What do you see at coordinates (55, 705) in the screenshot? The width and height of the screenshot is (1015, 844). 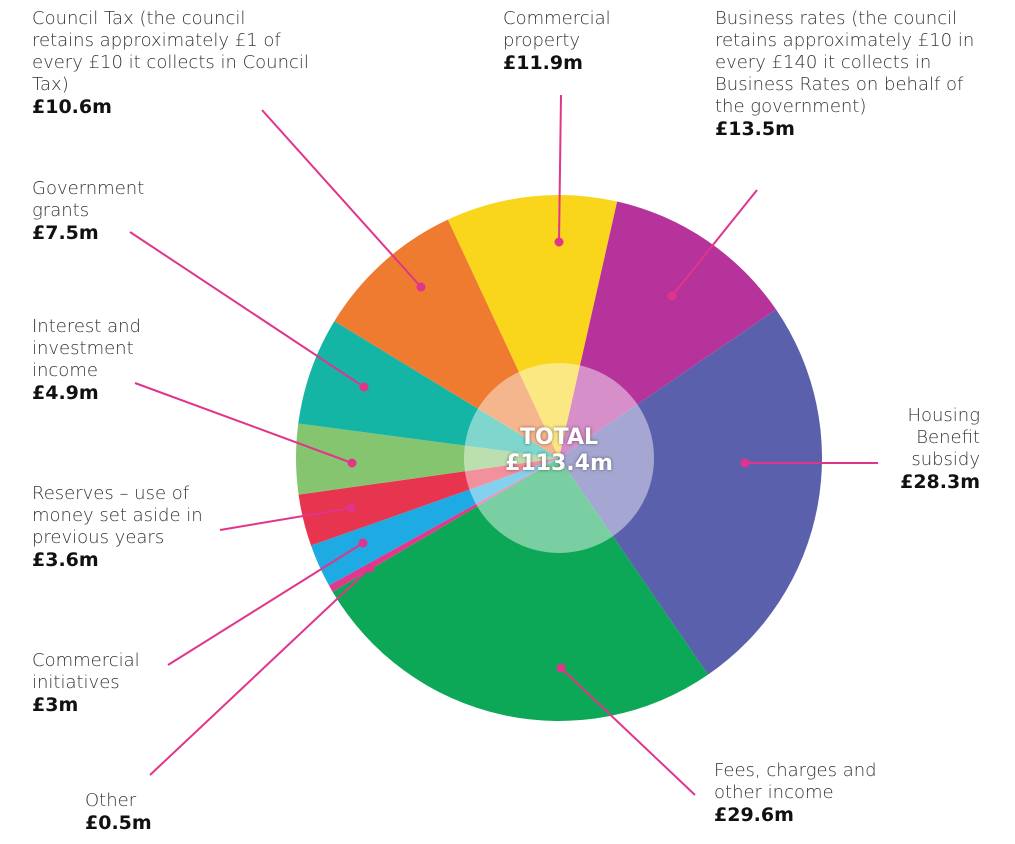 I see `value-label: £3m` at bounding box center [55, 705].